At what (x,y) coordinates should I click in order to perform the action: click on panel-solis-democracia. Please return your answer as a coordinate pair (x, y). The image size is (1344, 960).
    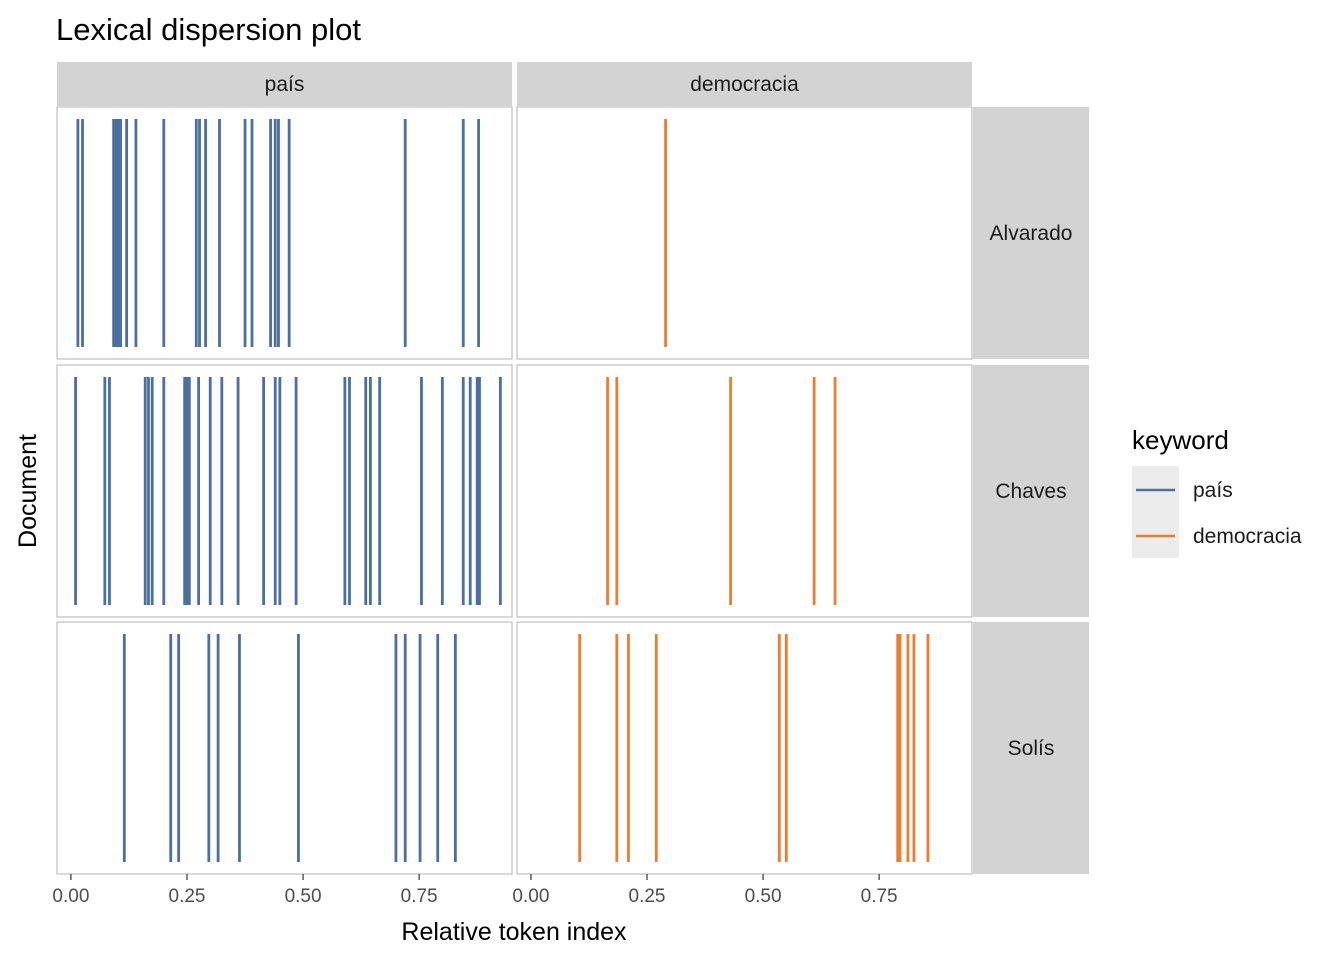
    Looking at the image, I should click on (744, 748).